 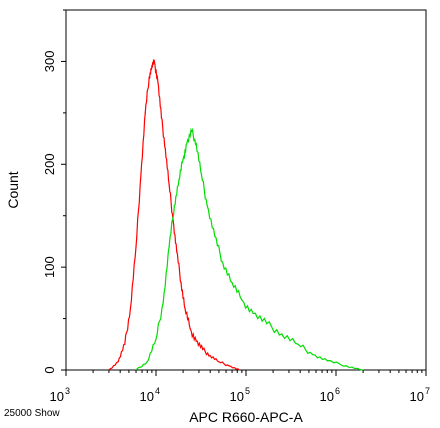 I want to click on x-tick-label: 10 6, so click(x=330, y=395).